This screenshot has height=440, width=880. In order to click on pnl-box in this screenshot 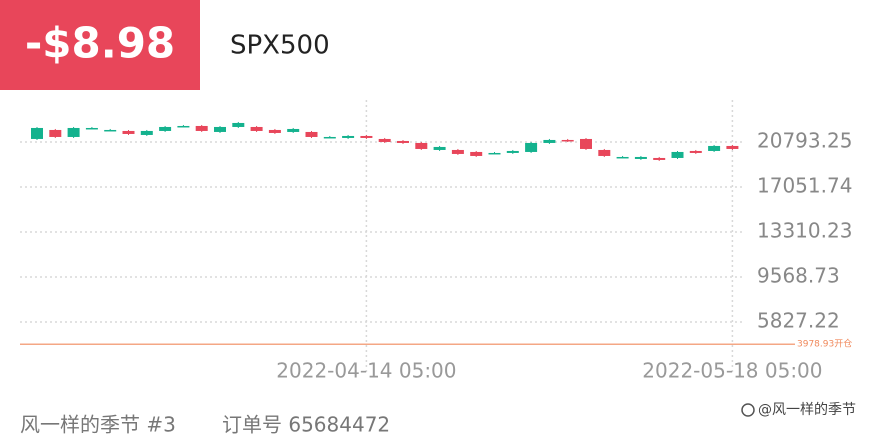, I will do `click(100, 45)`.